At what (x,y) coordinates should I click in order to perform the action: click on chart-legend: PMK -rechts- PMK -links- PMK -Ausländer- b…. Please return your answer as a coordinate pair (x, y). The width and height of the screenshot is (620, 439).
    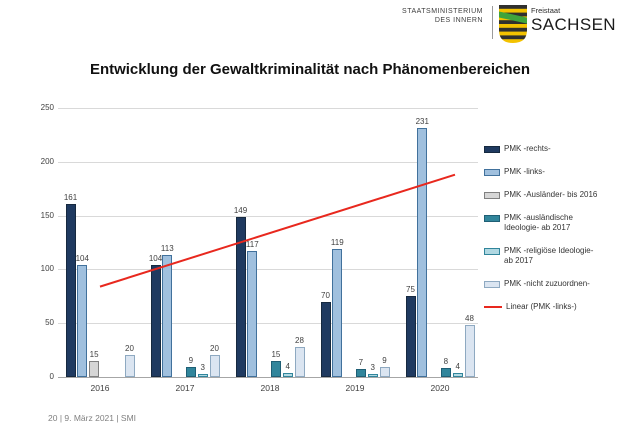
    Looking at the image, I should click on (549, 234).